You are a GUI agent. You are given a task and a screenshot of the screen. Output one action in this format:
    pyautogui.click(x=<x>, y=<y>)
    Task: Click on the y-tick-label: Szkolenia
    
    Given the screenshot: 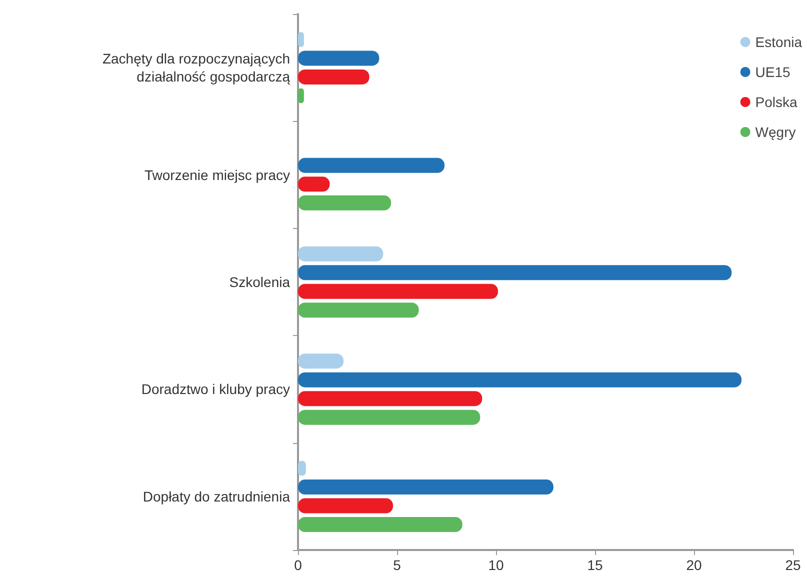 What is the action you would take?
    pyautogui.click(x=259, y=282)
    